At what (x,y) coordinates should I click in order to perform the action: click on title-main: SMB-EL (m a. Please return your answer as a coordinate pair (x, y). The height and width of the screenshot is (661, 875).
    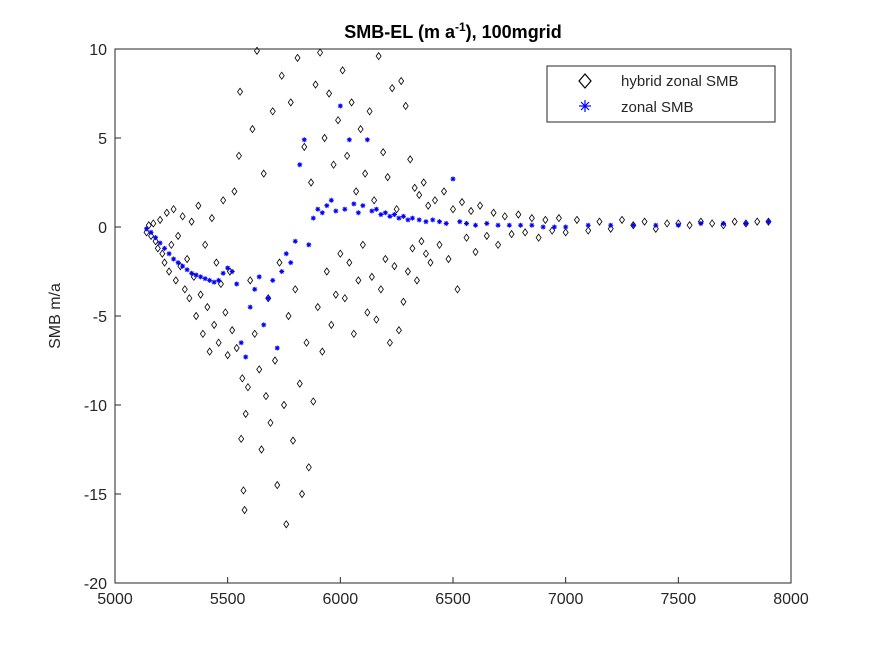
    Looking at the image, I should click on (400, 32).